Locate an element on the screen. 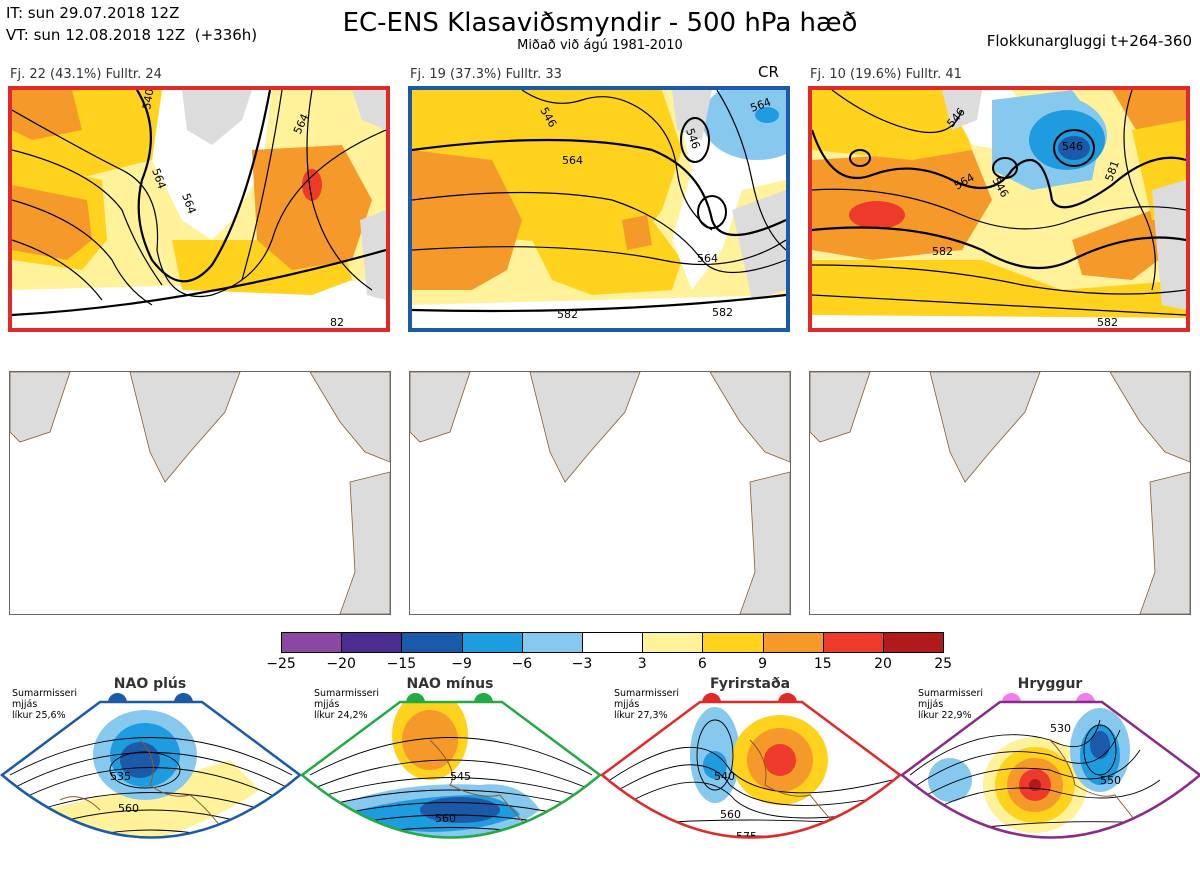 This screenshot has height=871, width=1200. regime-4-contour-label: 550 is located at coordinates (1110, 780).